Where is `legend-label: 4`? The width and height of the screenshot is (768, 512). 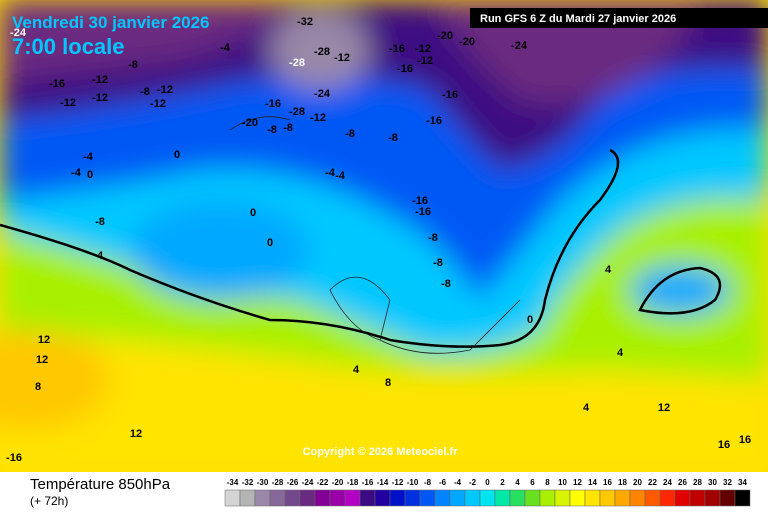 legend-label: 4 is located at coordinates (517, 482).